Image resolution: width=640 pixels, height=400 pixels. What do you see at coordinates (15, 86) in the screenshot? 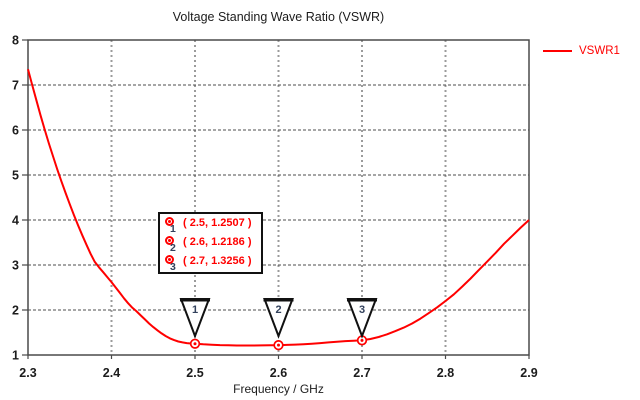
I see `y-tick-label: 7` at bounding box center [15, 86].